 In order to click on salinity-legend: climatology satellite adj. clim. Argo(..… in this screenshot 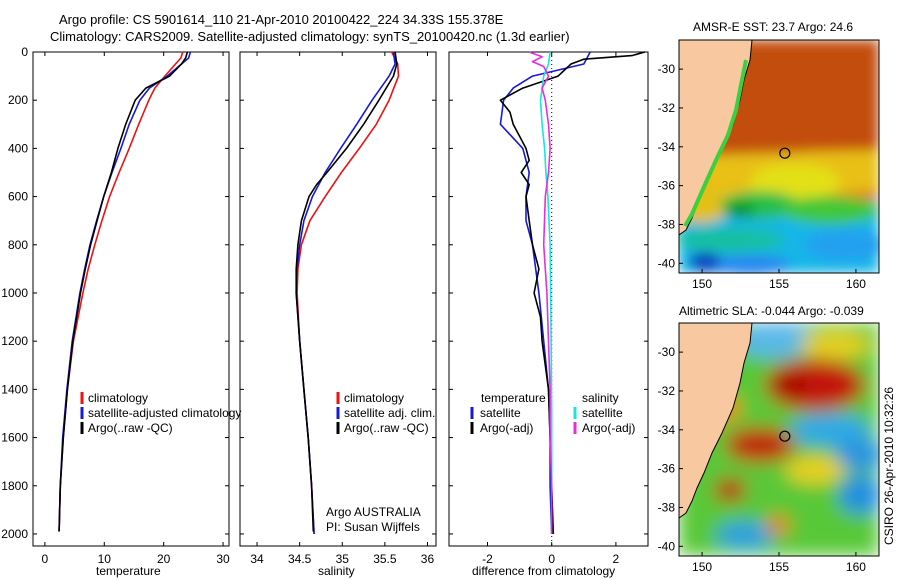, I will do `click(385, 413)`.